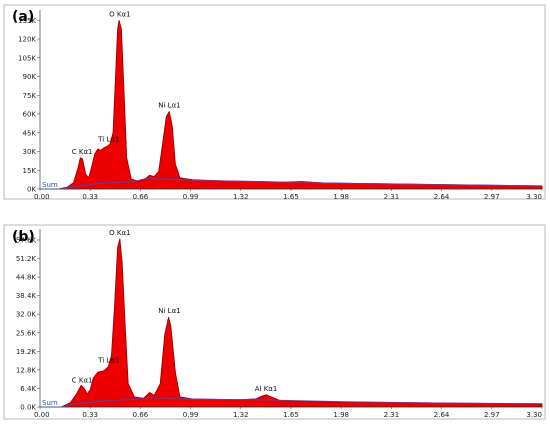  Describe the element at coordinates (26, 352) in the screenshot. I see `y-tick-label: 19.2K` at that location.